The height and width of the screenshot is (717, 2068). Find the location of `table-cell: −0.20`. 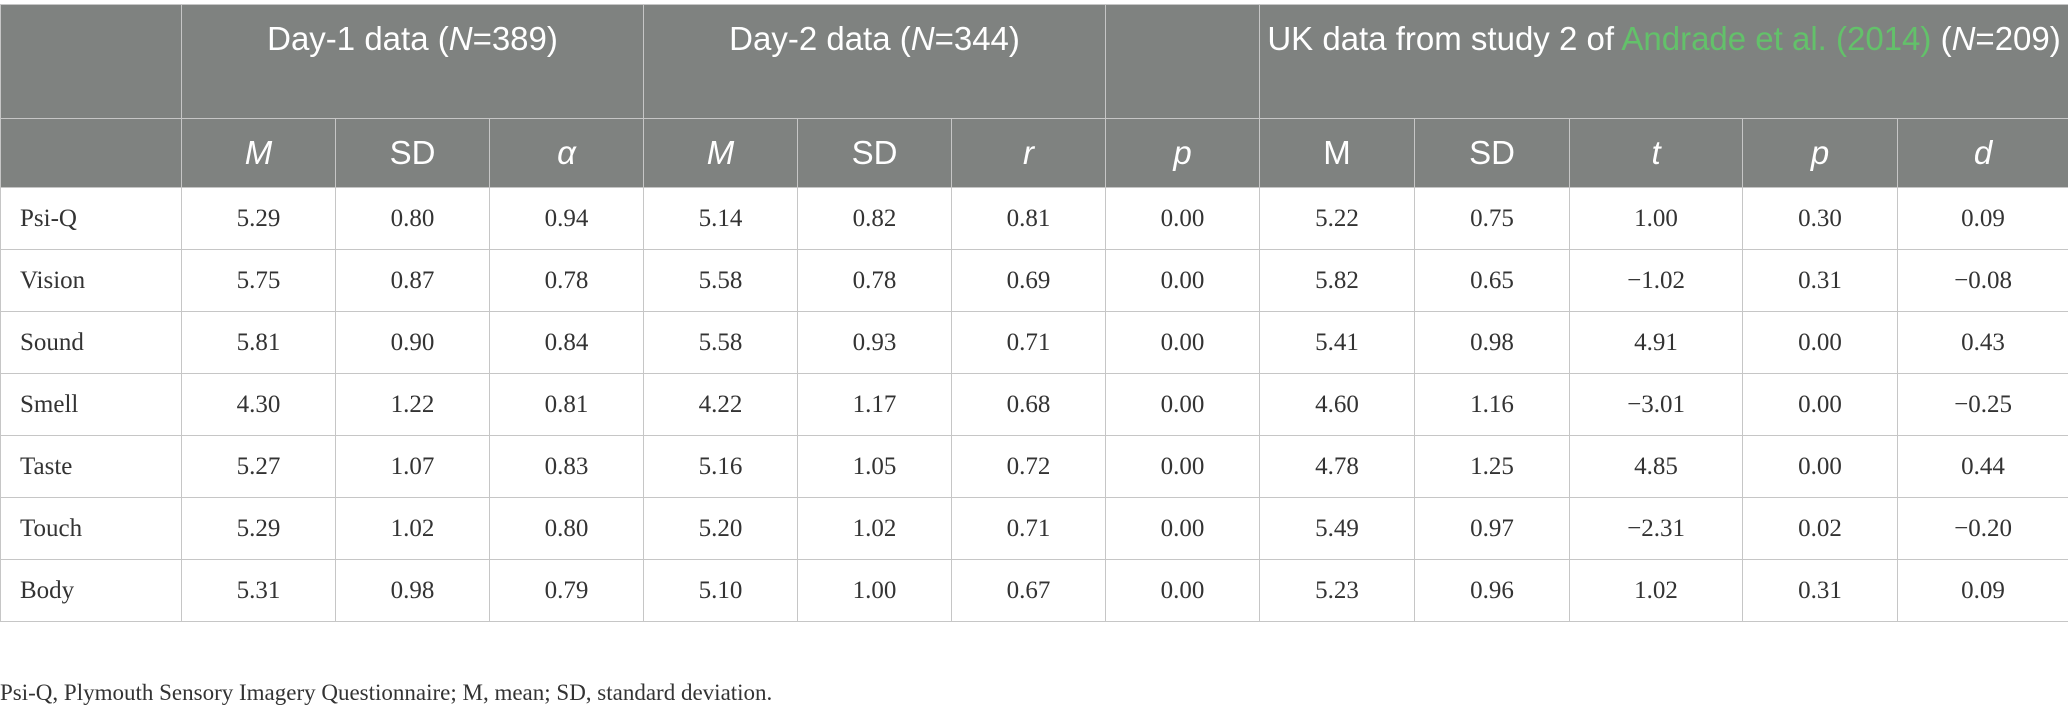

table-cell: −0.20 is located at coordinates (1982, 528).